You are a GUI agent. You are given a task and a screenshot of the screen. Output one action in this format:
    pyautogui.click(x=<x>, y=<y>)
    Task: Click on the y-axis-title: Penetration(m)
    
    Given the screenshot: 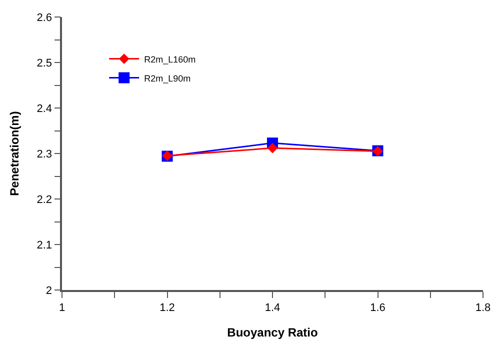 What is the action you would take?
    pyautogui.click(x=15, y=153)
    